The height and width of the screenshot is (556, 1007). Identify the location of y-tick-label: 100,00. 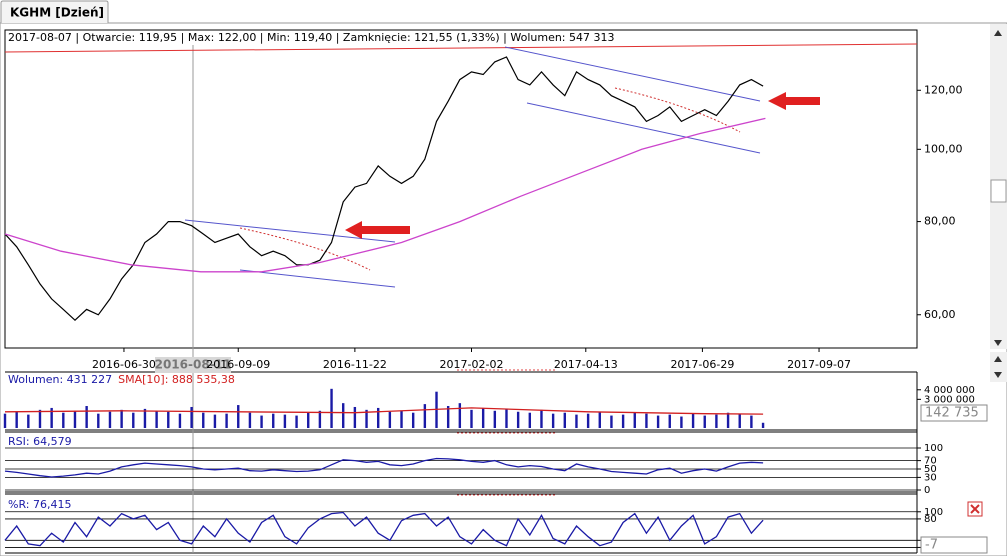
(943, 148).